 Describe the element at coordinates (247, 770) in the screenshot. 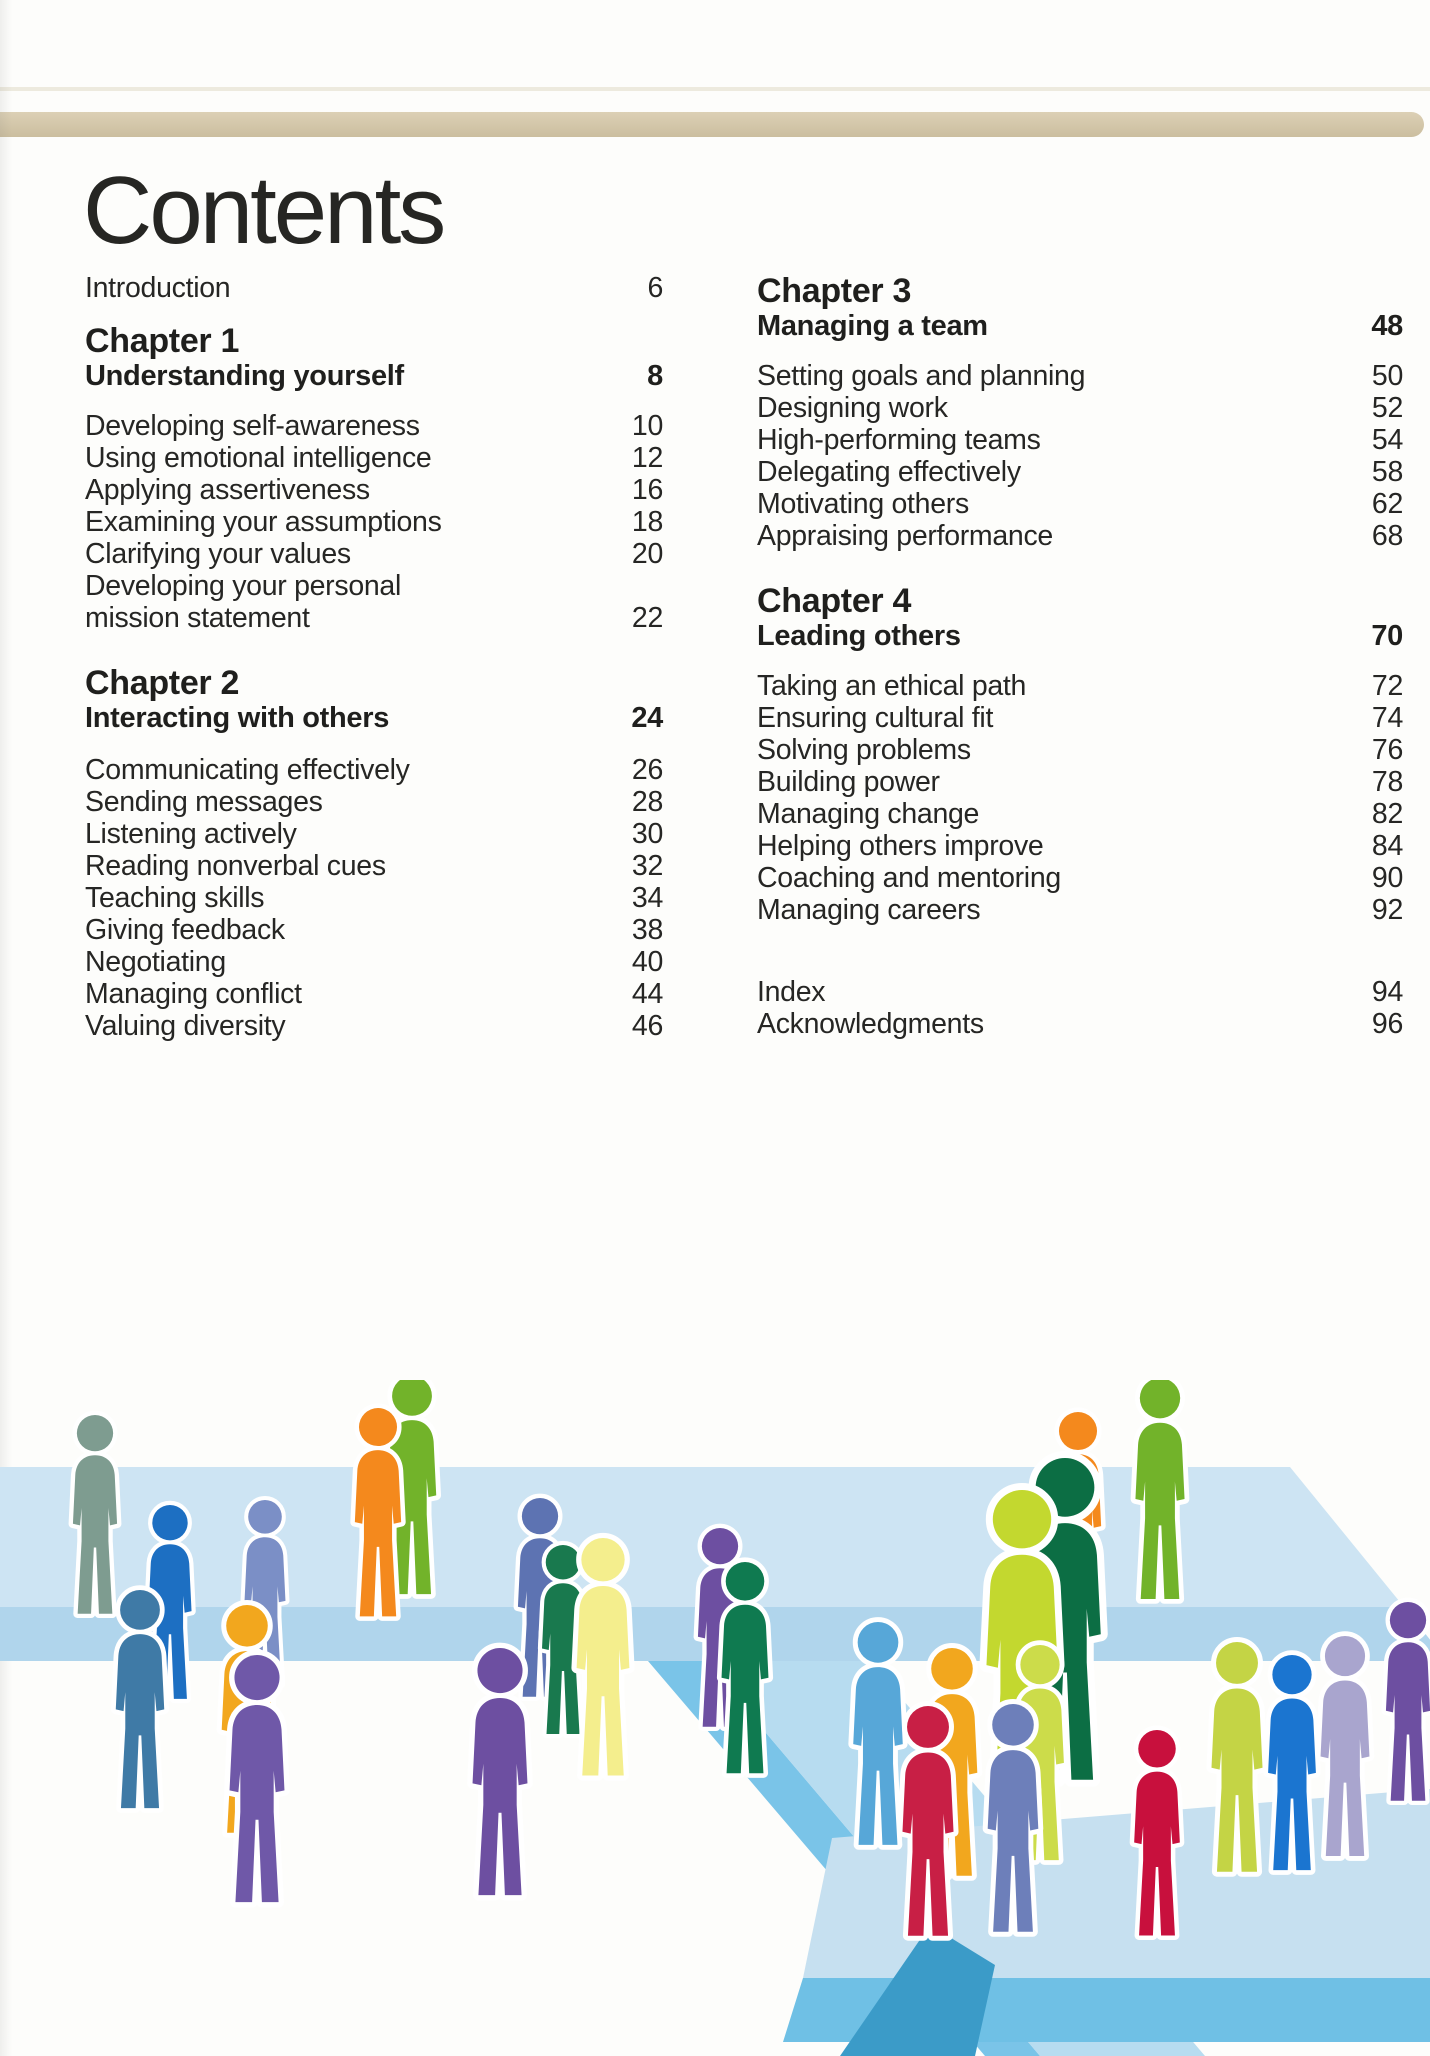

I see `toc-item-label: Communicating effectively` at that location.